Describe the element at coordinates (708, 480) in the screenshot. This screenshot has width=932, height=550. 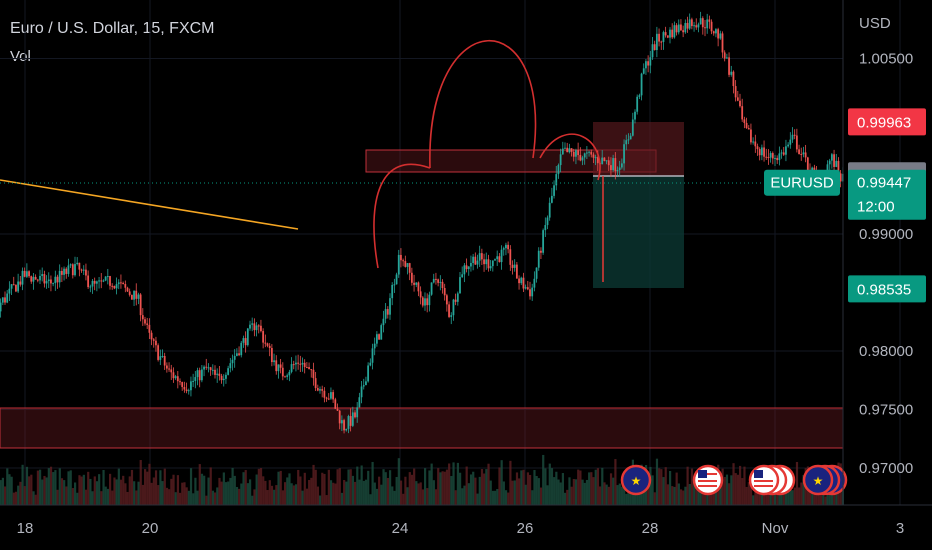
I see `event-marker-us` at that location.